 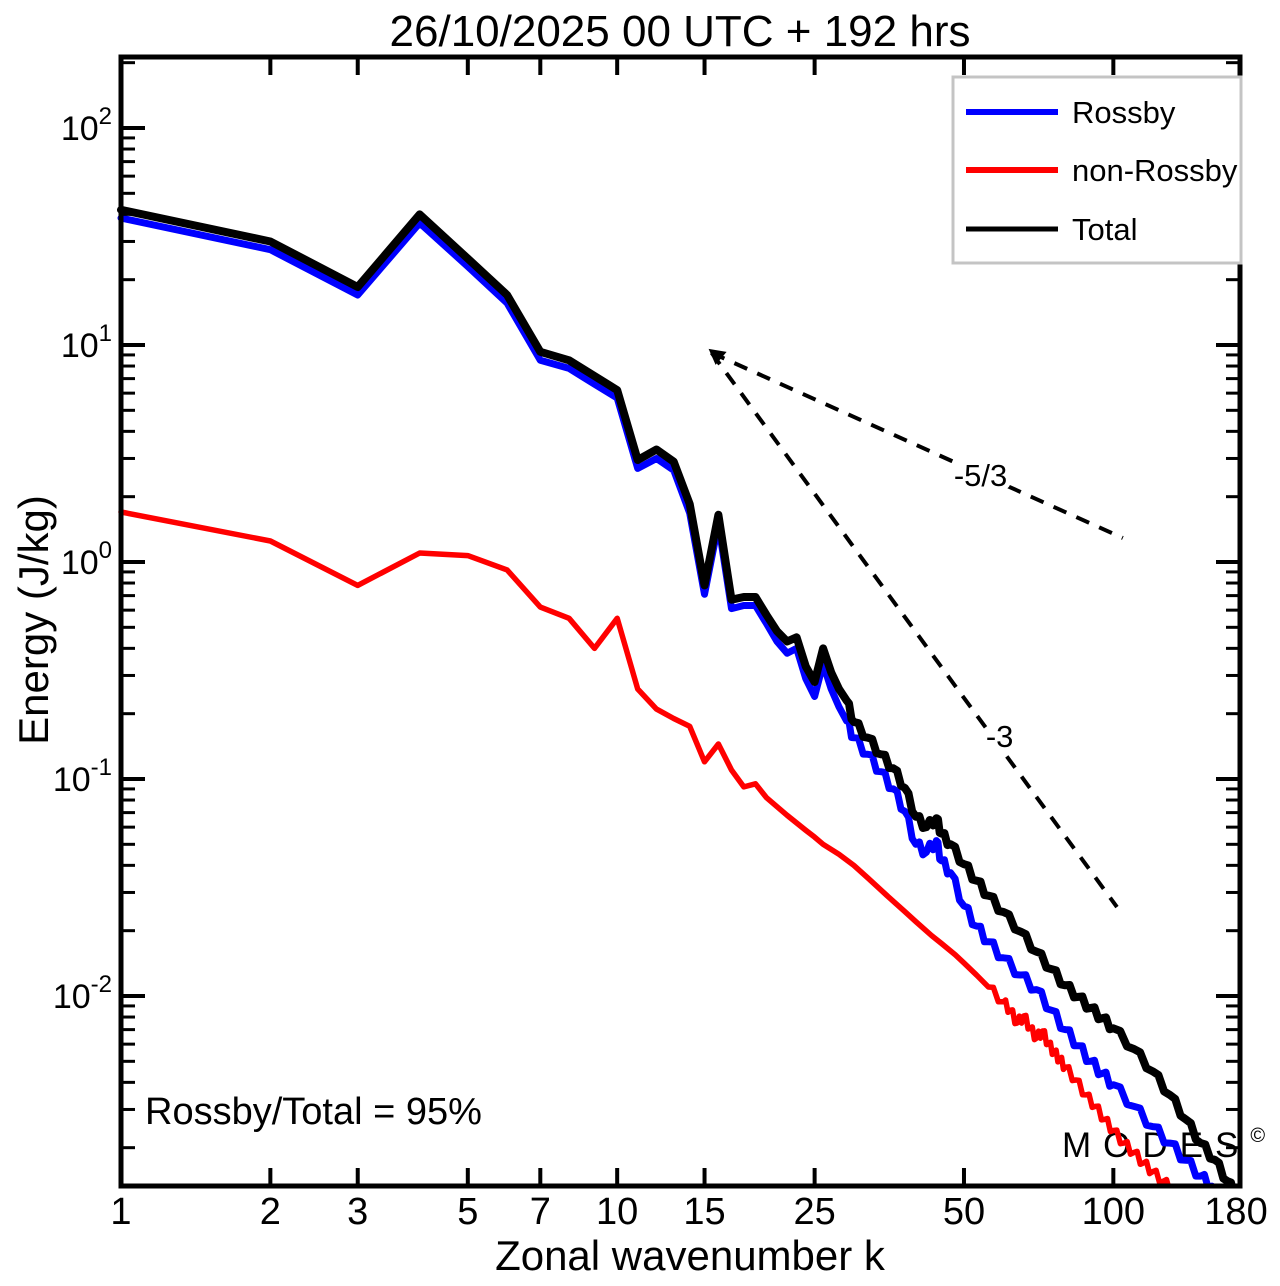 What do you see at coordinates (313, 1112) in the screenshot?
I see `ratio-annotation: Rossby/Total = 95%` at bounding box center [313, 1112].